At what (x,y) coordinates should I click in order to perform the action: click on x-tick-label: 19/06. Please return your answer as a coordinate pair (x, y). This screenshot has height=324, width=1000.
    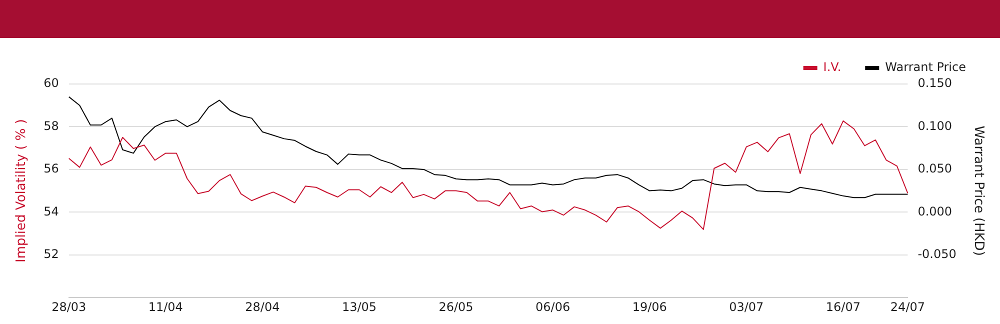
    Looking at the image, I should click on (649, 307).